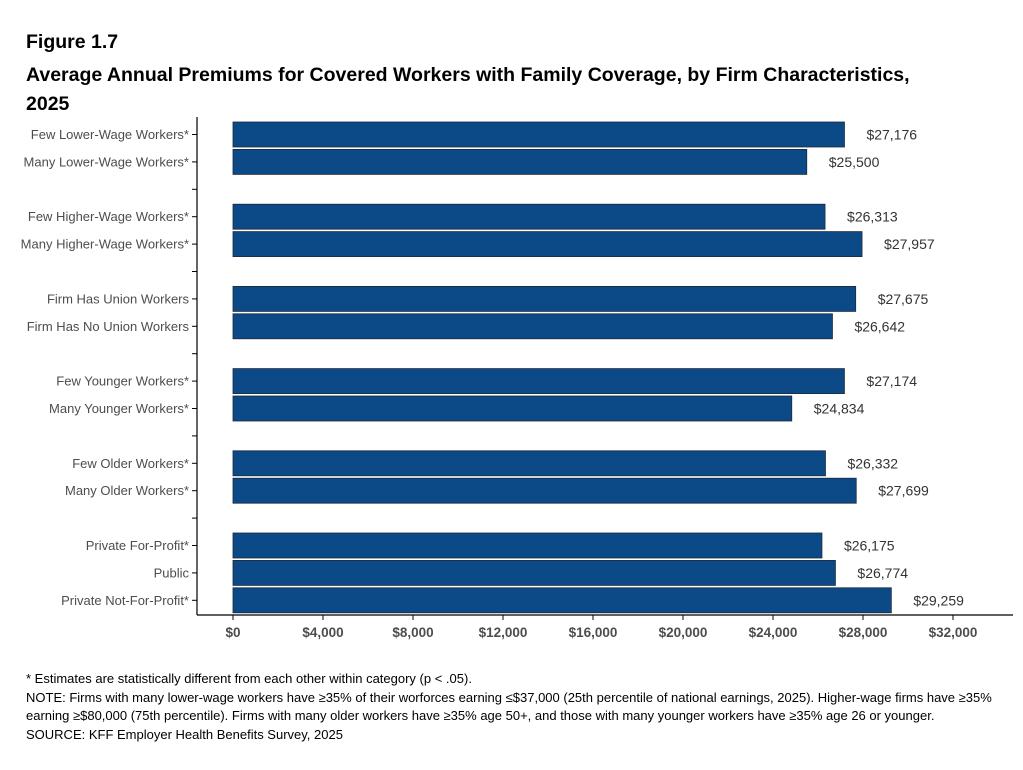 This screenshot has width=1023, height=770. Describe the element at coordinates (863, 632) in the screenshot. I see `x-tick-label: $28,000` at that location.